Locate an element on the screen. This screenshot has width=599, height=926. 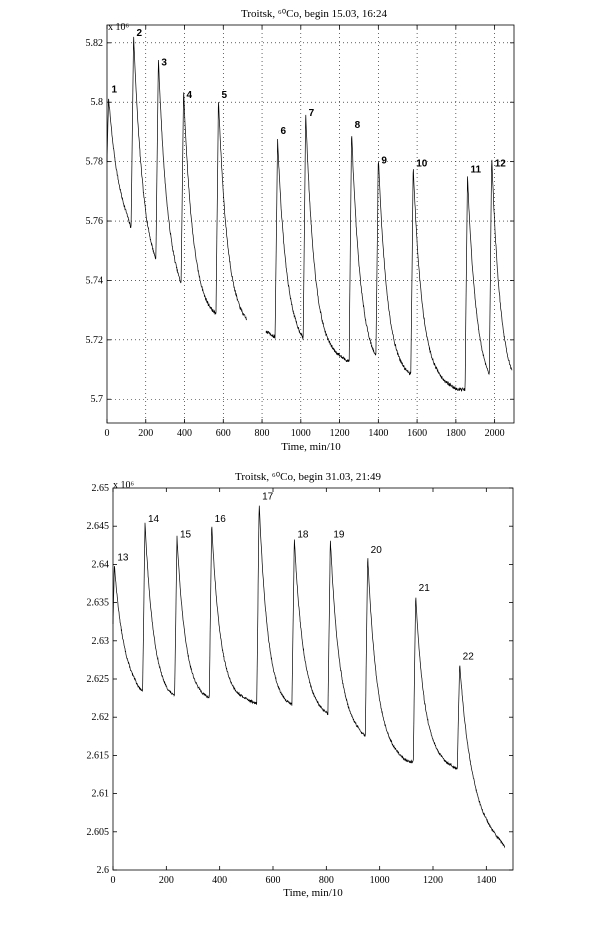
peak-label: 15 is located at coordinates (186, 534).